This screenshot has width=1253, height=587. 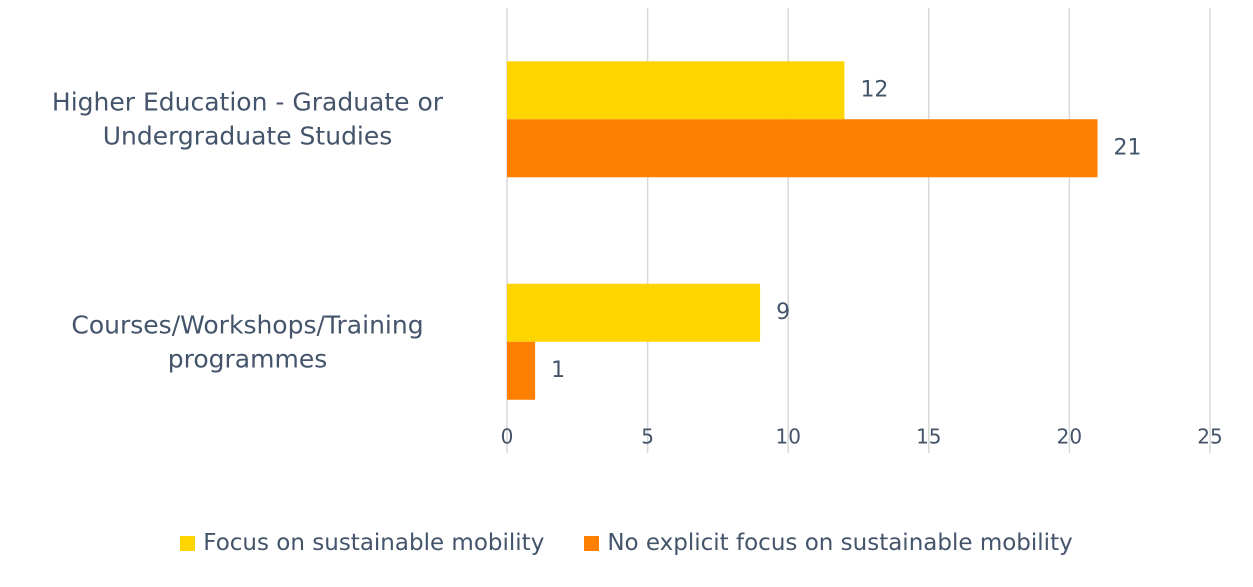 What do you see at coordinates (558, 370) in the screenshot?
I see `data-label: 1` at bounding box center [558, 370].